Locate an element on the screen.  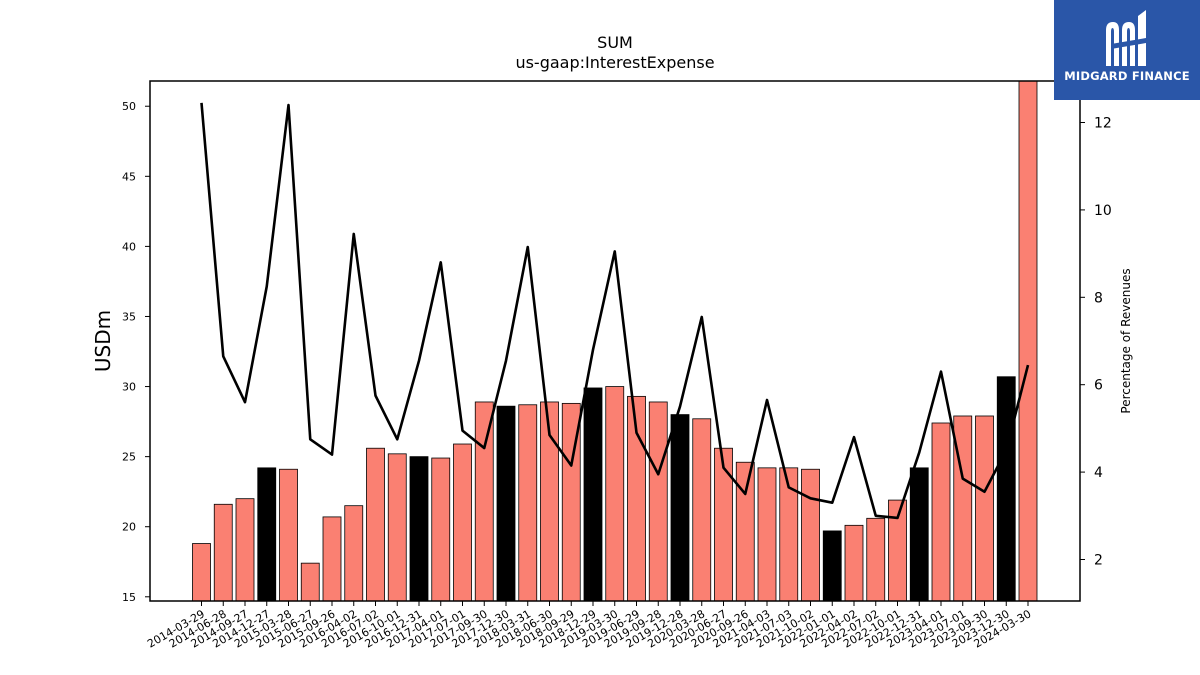
brand-logo: MIDGARD FINANCE is located at coordinates (1127, 50).